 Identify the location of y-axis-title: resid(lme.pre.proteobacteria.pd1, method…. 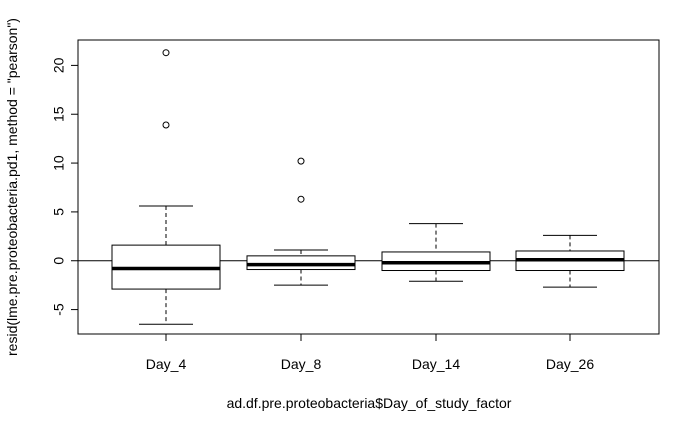
(12, 187).